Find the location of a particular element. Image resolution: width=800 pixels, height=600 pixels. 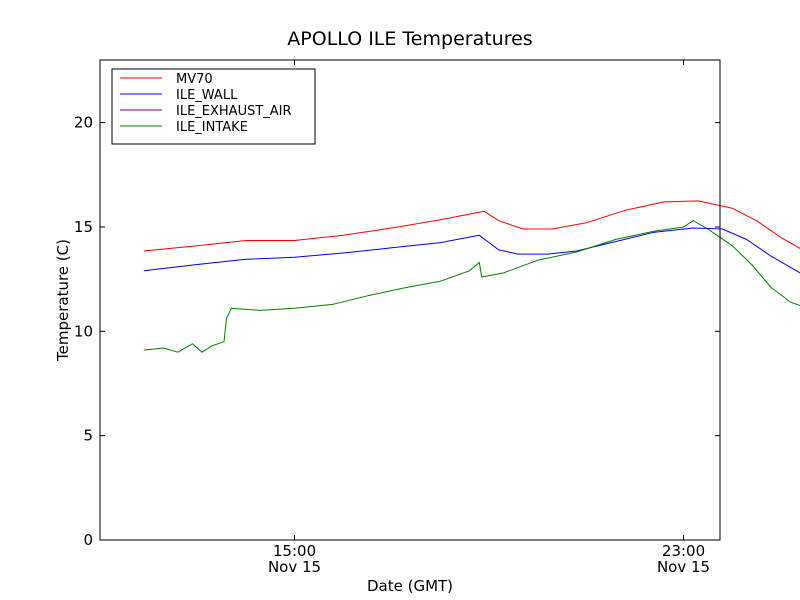

y-tick-label: 0 is located at coordinates (88, 540).